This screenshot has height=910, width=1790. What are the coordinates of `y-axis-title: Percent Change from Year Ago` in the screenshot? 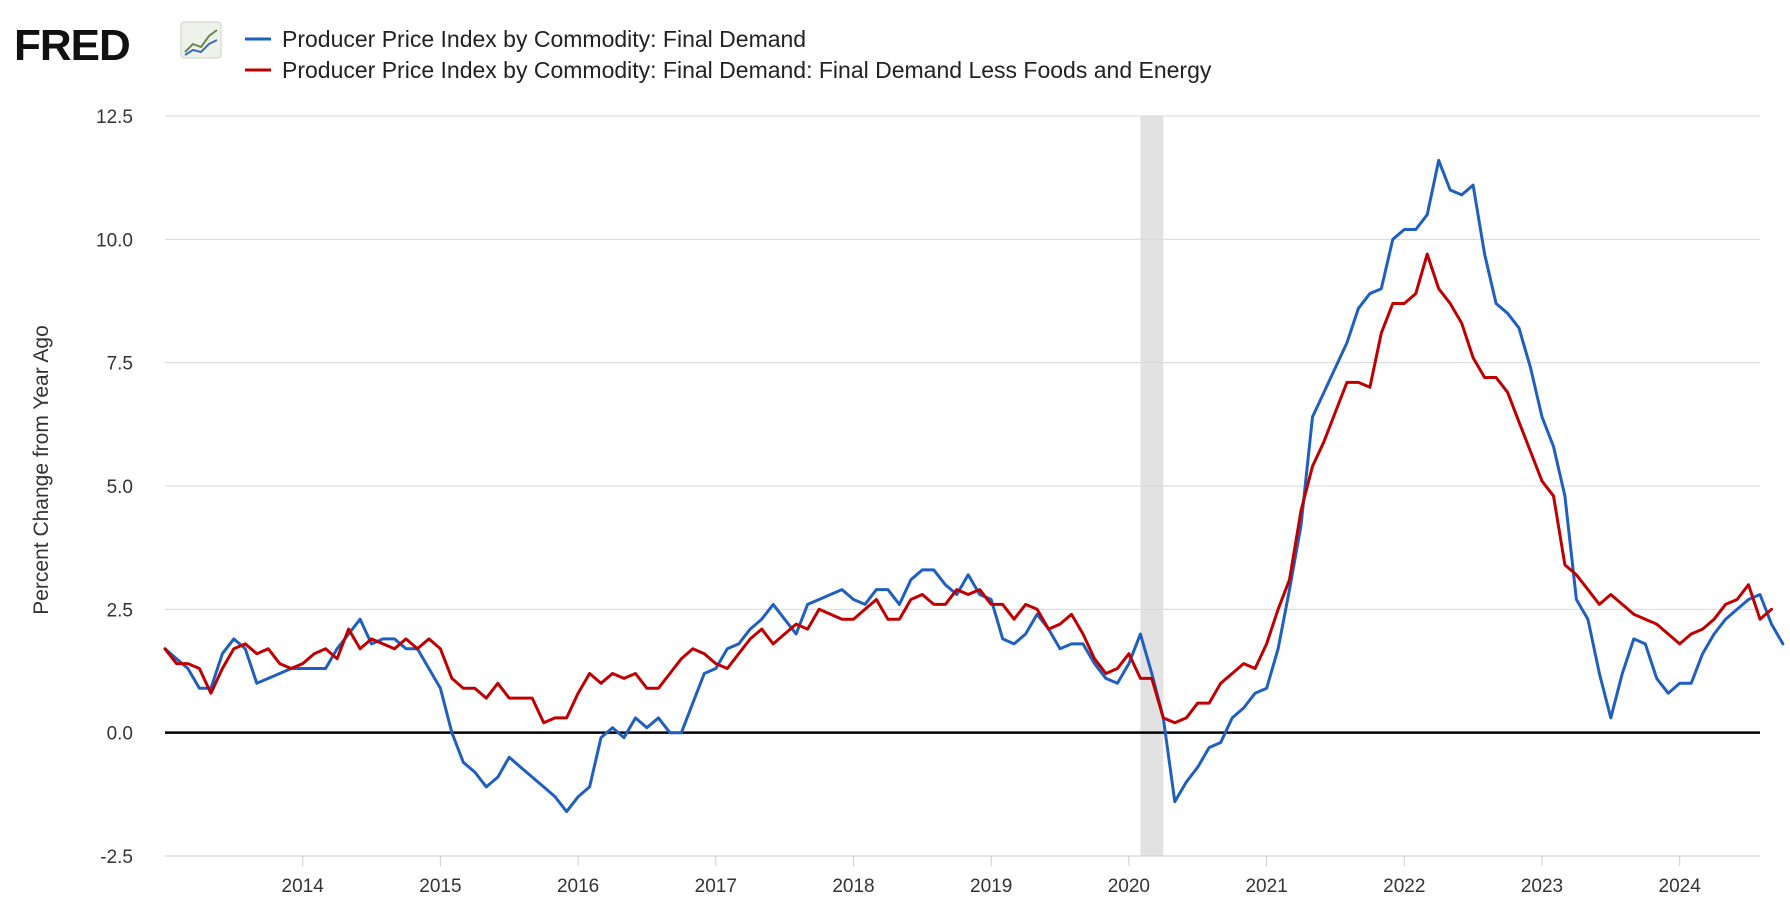 It's located at (41, 470).